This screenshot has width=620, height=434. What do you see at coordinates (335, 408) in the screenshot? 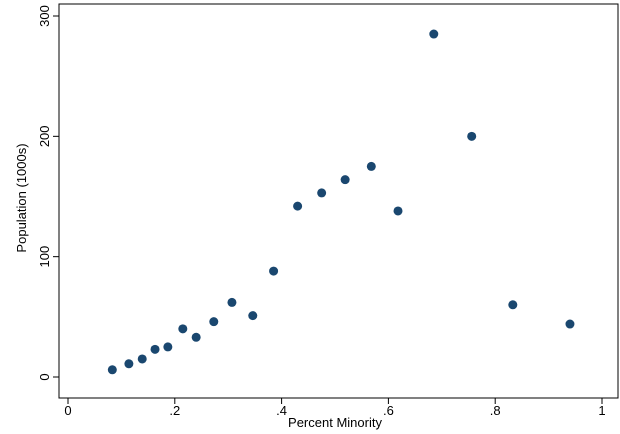
I see `x-axis: 0 .2 .4 .6 .8 1` at bounding box center [335, 408].